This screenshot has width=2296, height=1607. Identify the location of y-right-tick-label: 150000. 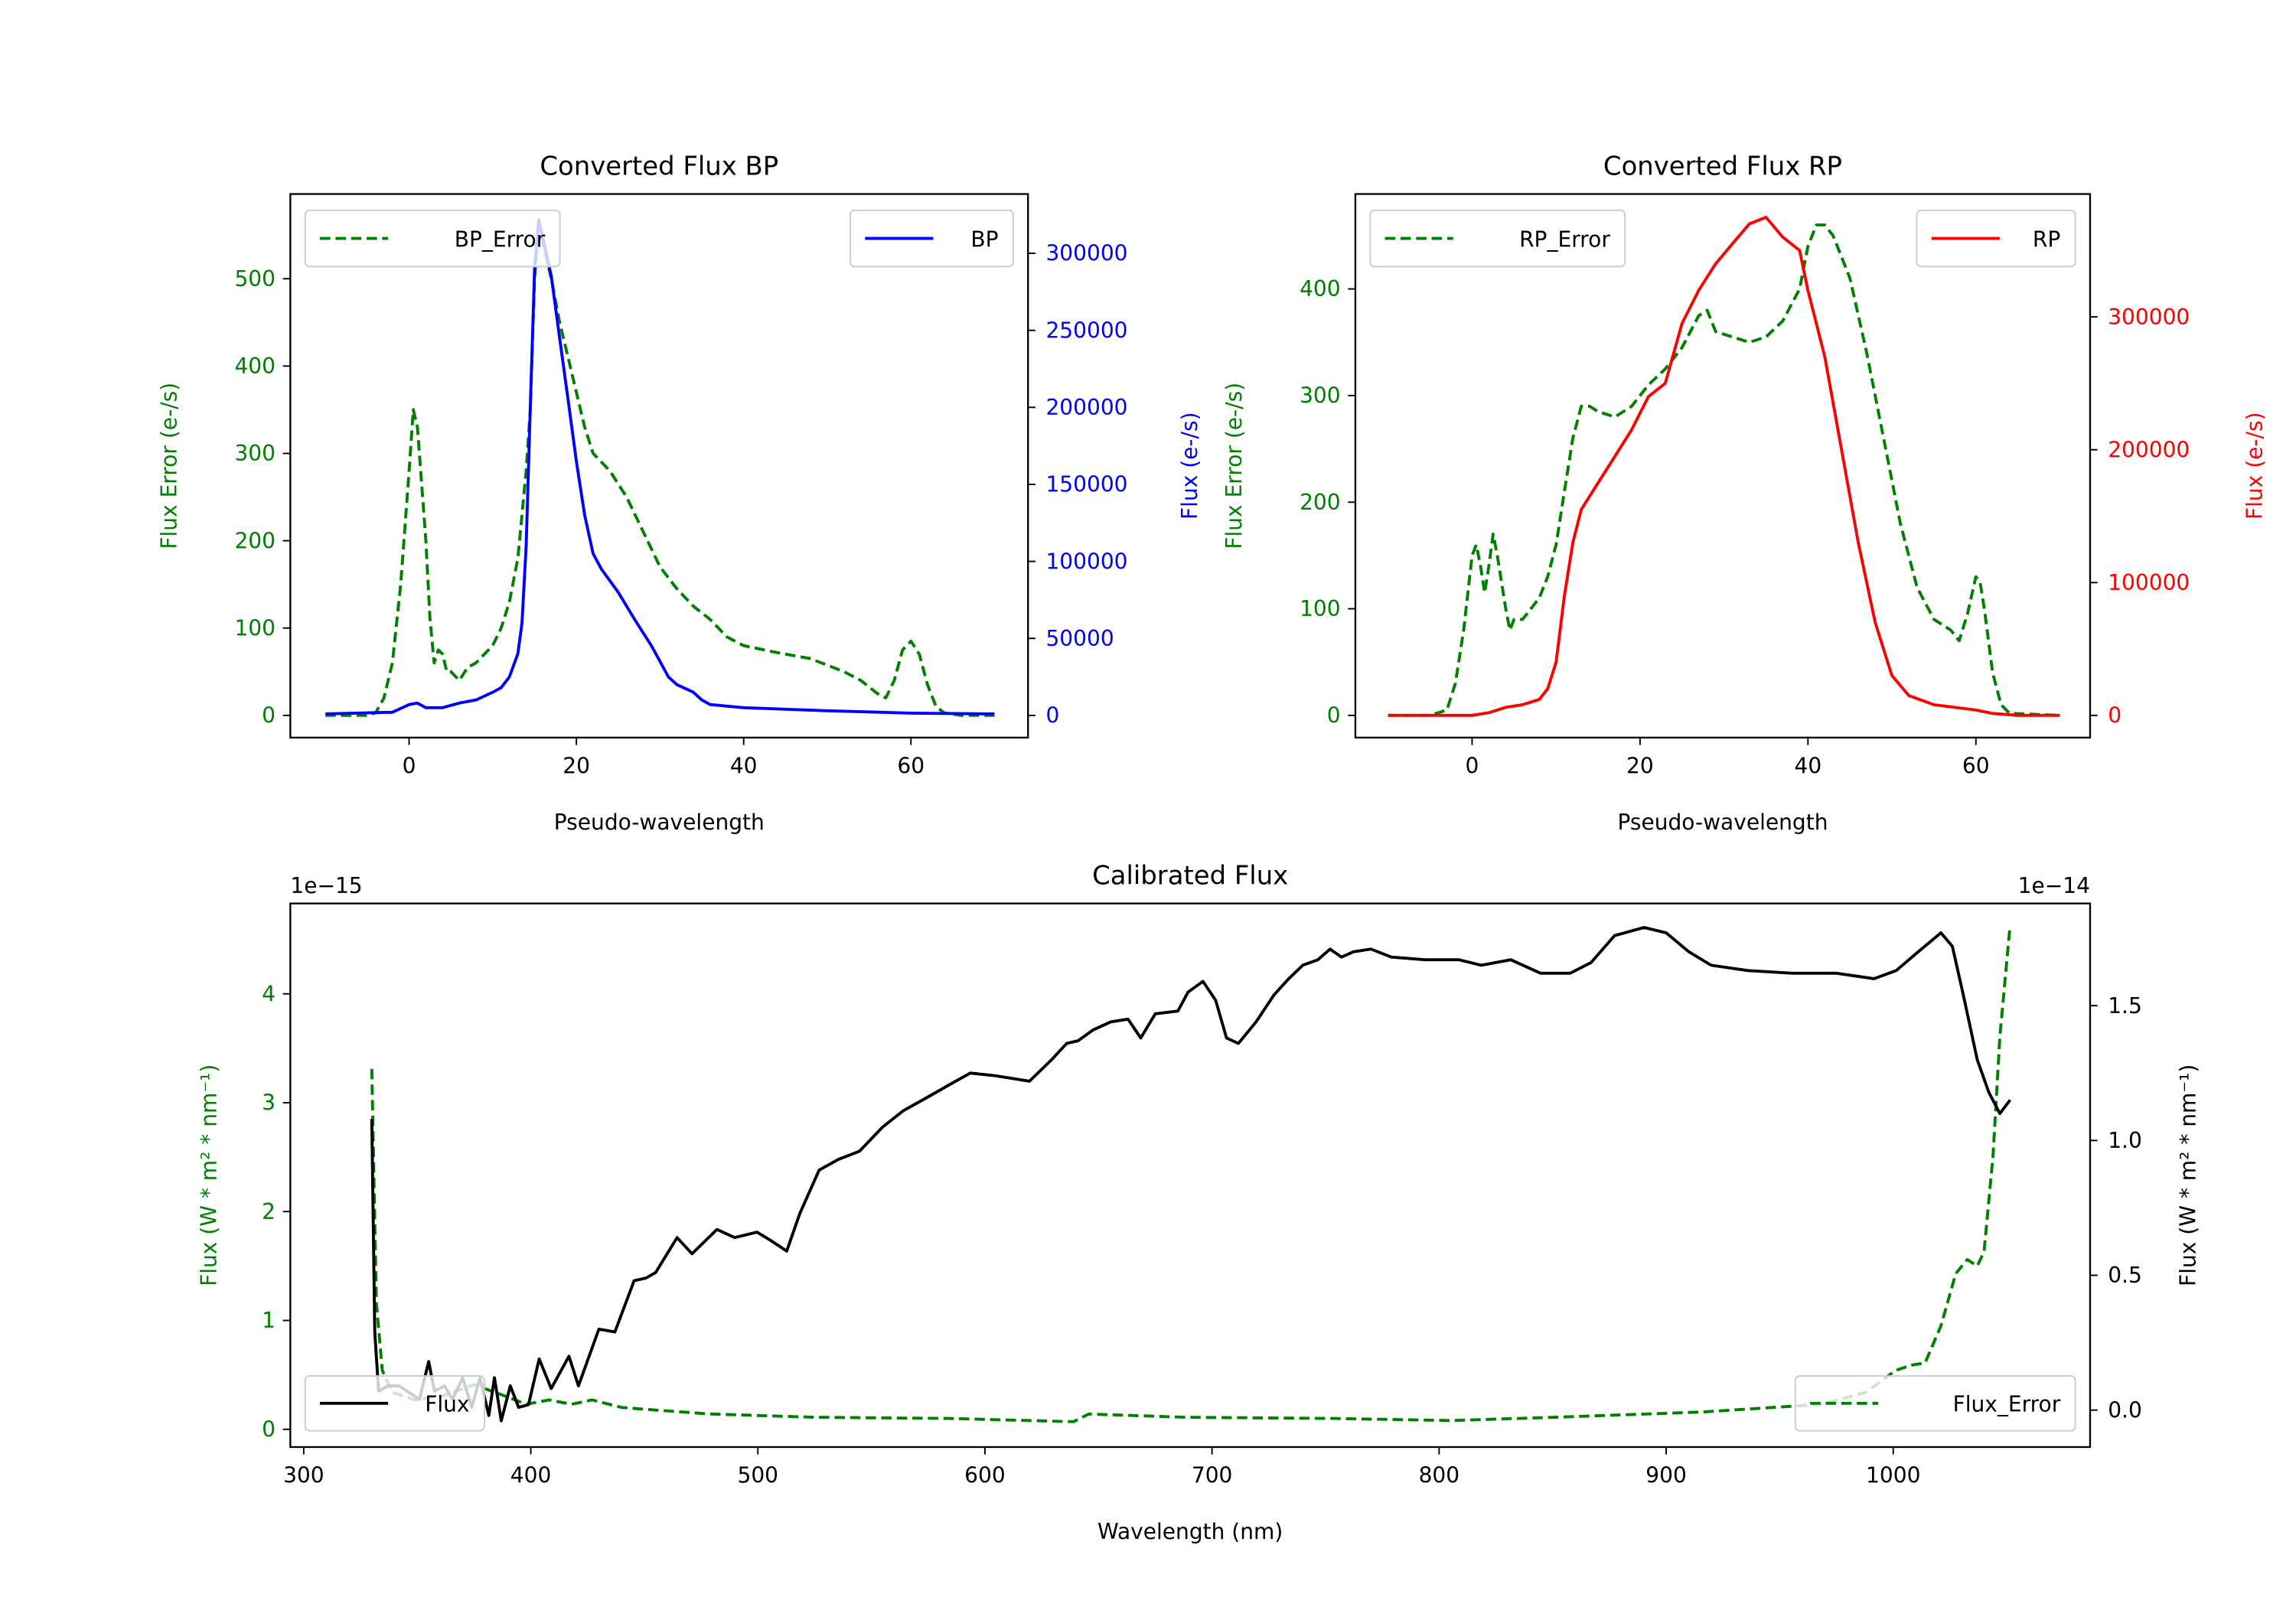
(1086, 485).